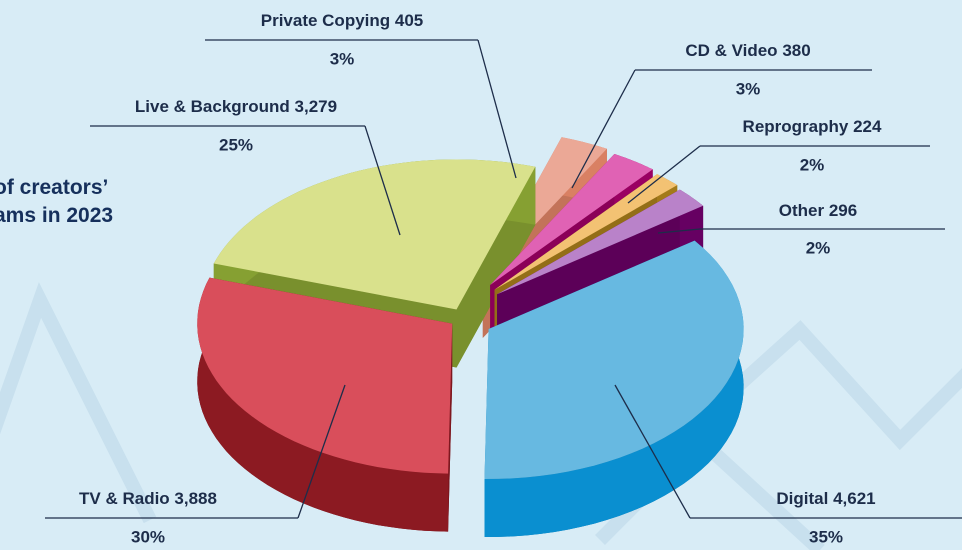 The height and width of the screenshot is (550, 962). I want to click on value-label: 380, so click(796, 50).